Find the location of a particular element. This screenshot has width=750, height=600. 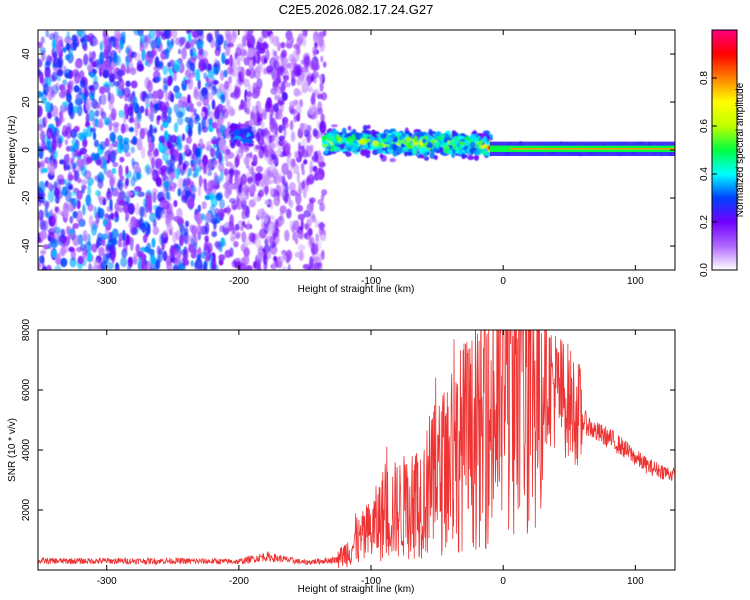

colorbar-tick-label: 0.6 is located at coordinates (704, 126).